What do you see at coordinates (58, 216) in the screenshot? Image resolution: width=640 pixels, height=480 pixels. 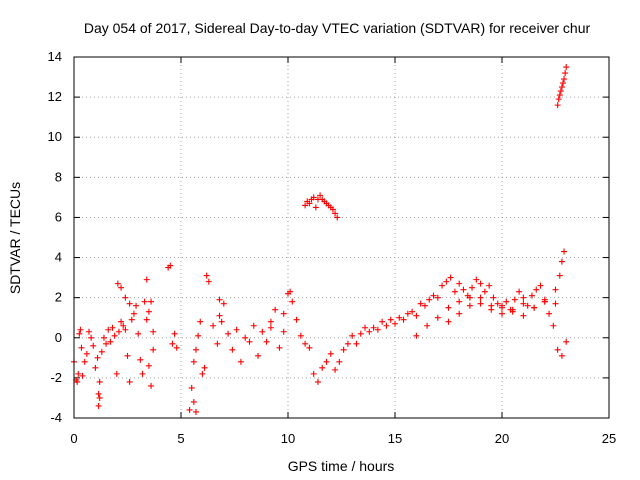 I see `y-tick-label: 6` at bounding box center [58, 216].